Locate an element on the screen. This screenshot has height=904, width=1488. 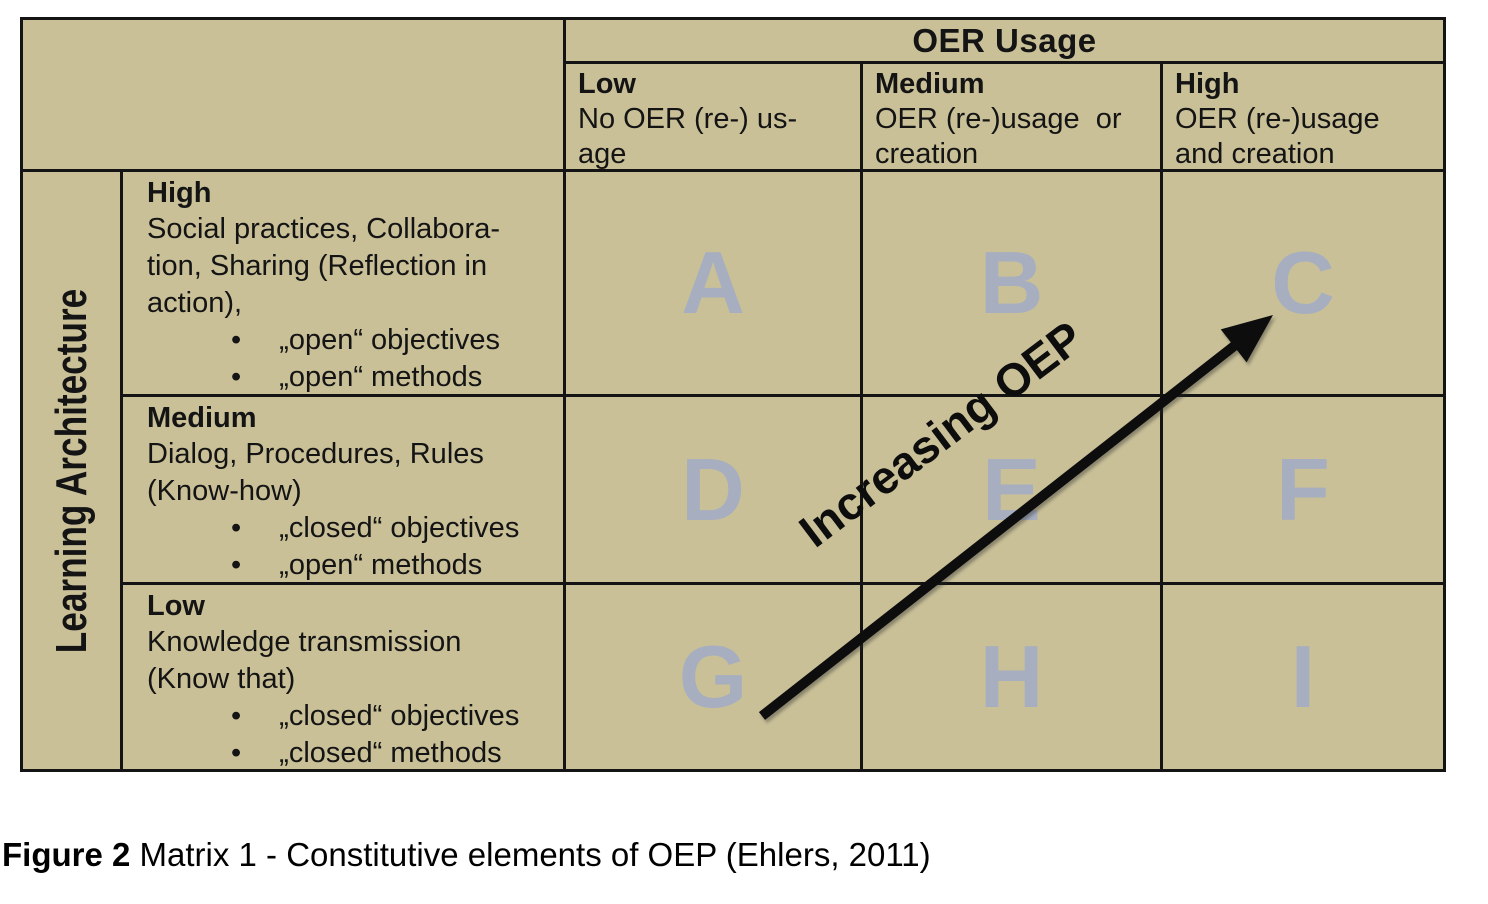
matrix-cell-d: D is located at coordinates (713, 489).